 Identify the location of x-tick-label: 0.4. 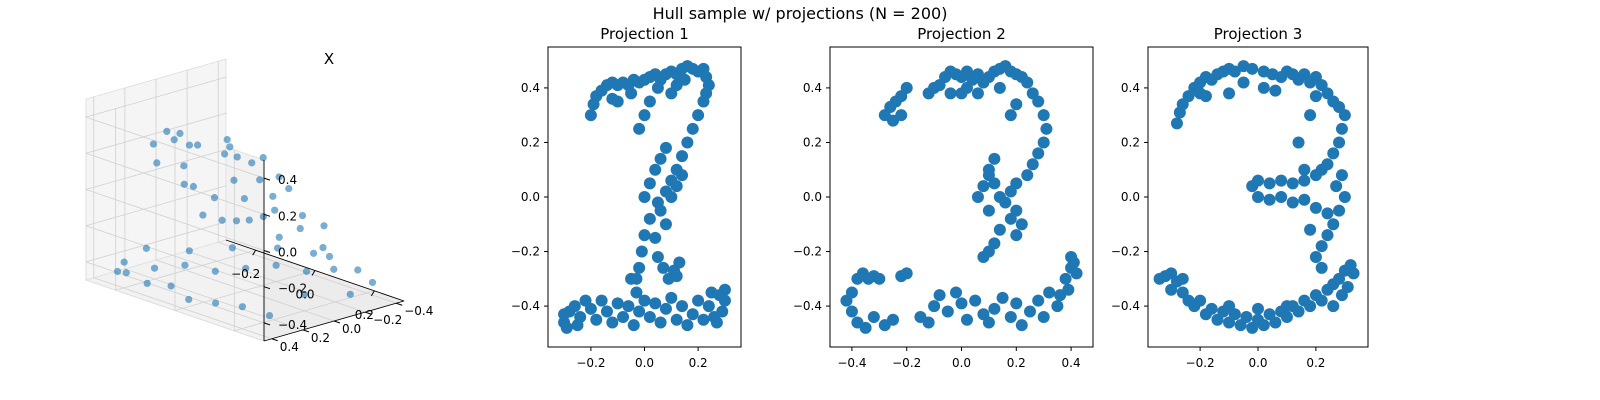
(1071, 363).